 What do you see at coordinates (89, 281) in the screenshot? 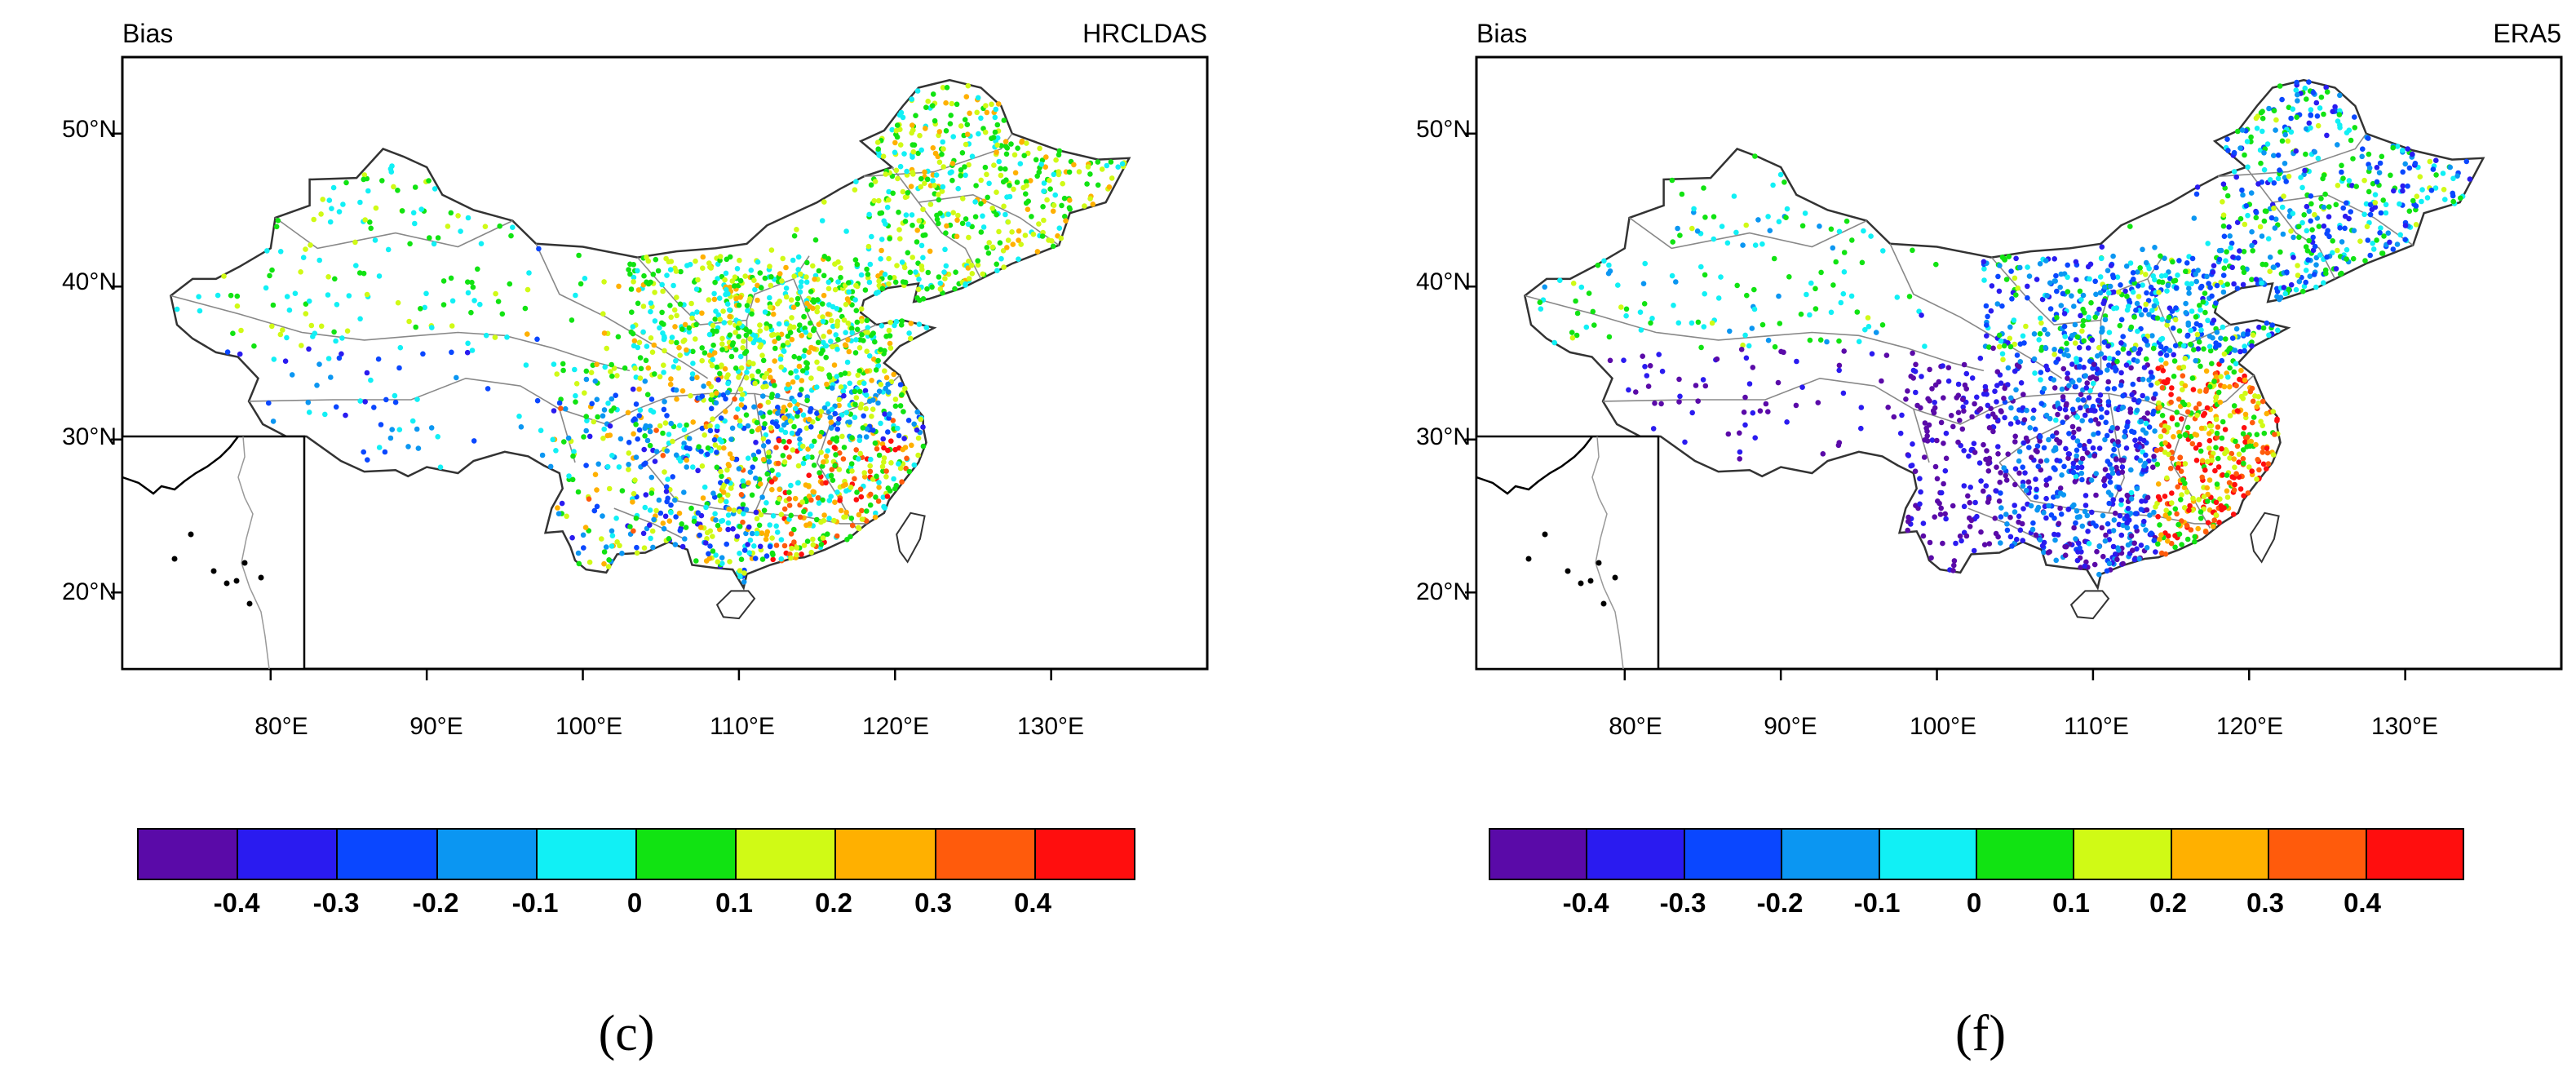
I see `lat-label: 40°N` at bounding box center [89, 281].